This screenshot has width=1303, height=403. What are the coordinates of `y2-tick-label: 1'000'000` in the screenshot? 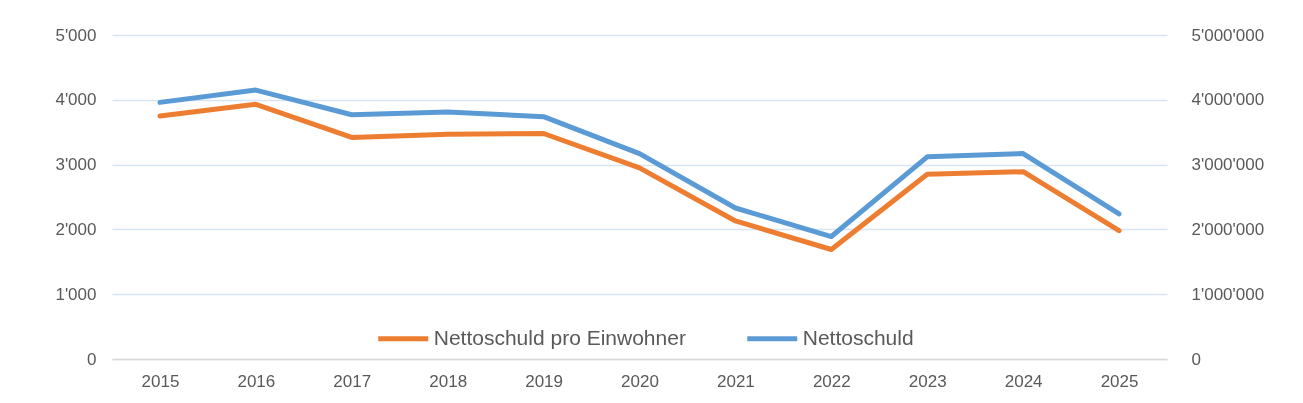 It's located at (1228, 294).